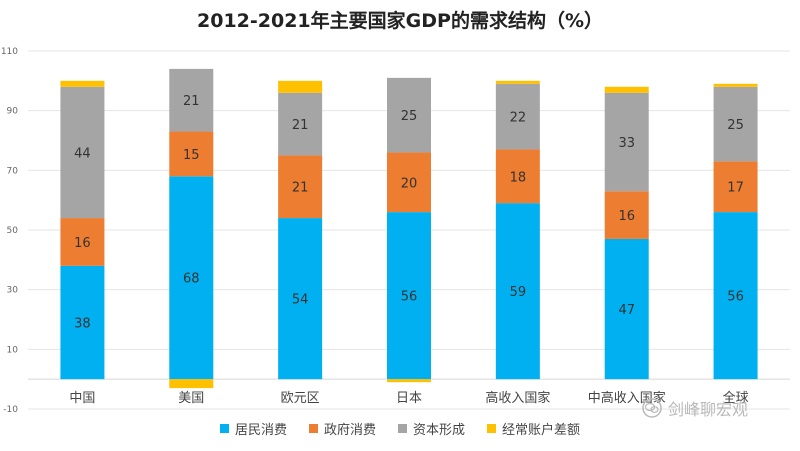 The height and width of the screenshot is (451, 800). I want to click on legend-label: 政府消费, so click(349, 430).